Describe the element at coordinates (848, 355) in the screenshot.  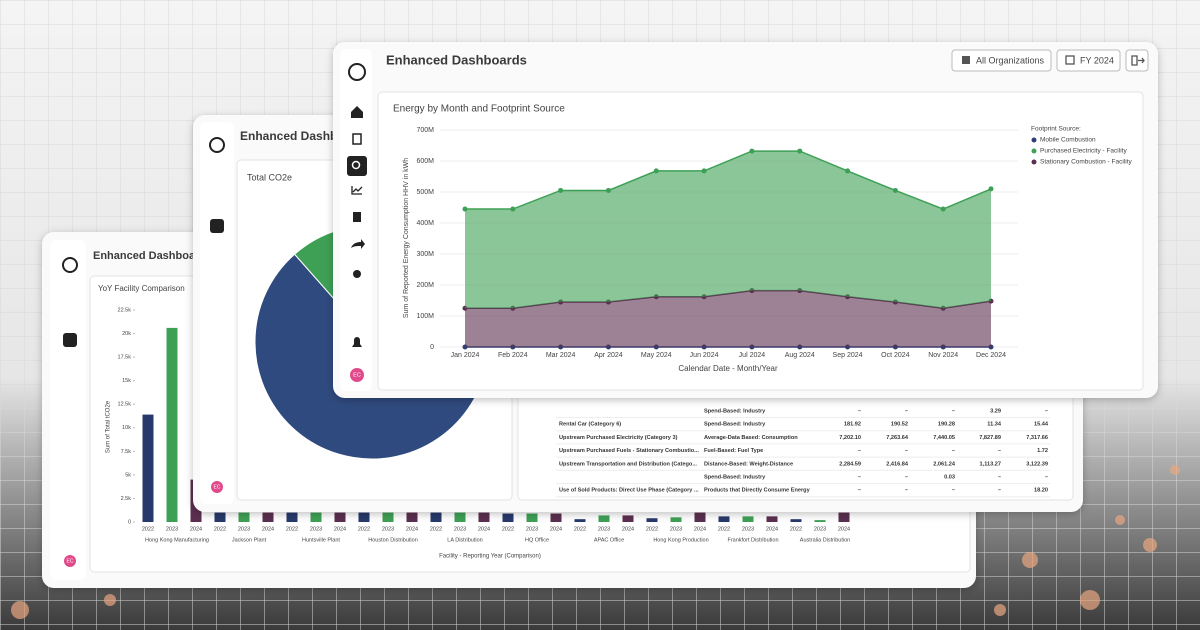
I see `x-tick-label: Sep 2024` at that location.